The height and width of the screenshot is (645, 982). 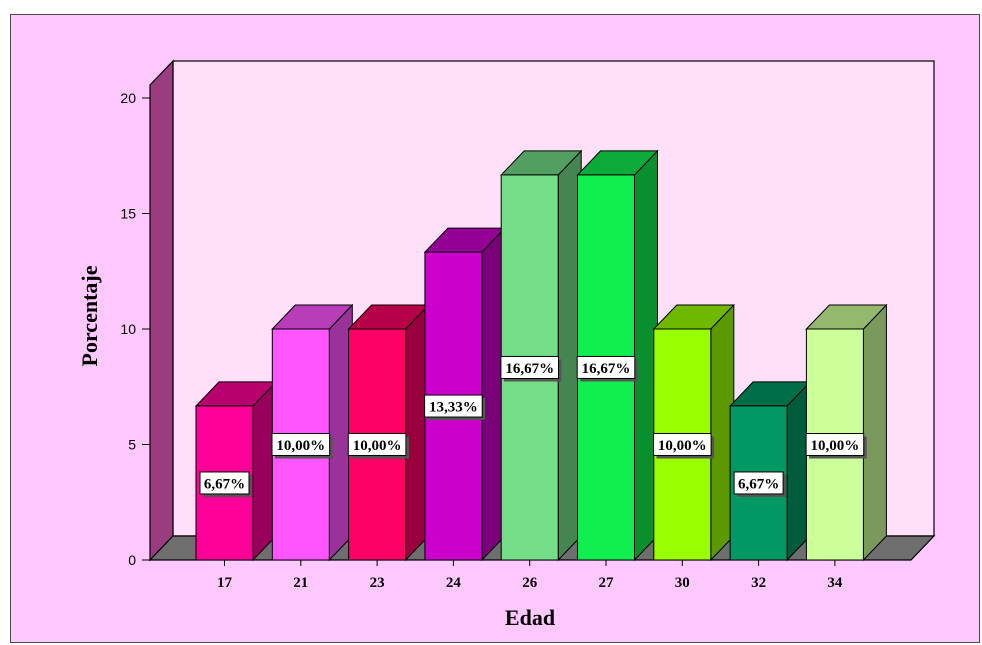 I want to click on x-tick-label: 32, so click(x=758, y=583).